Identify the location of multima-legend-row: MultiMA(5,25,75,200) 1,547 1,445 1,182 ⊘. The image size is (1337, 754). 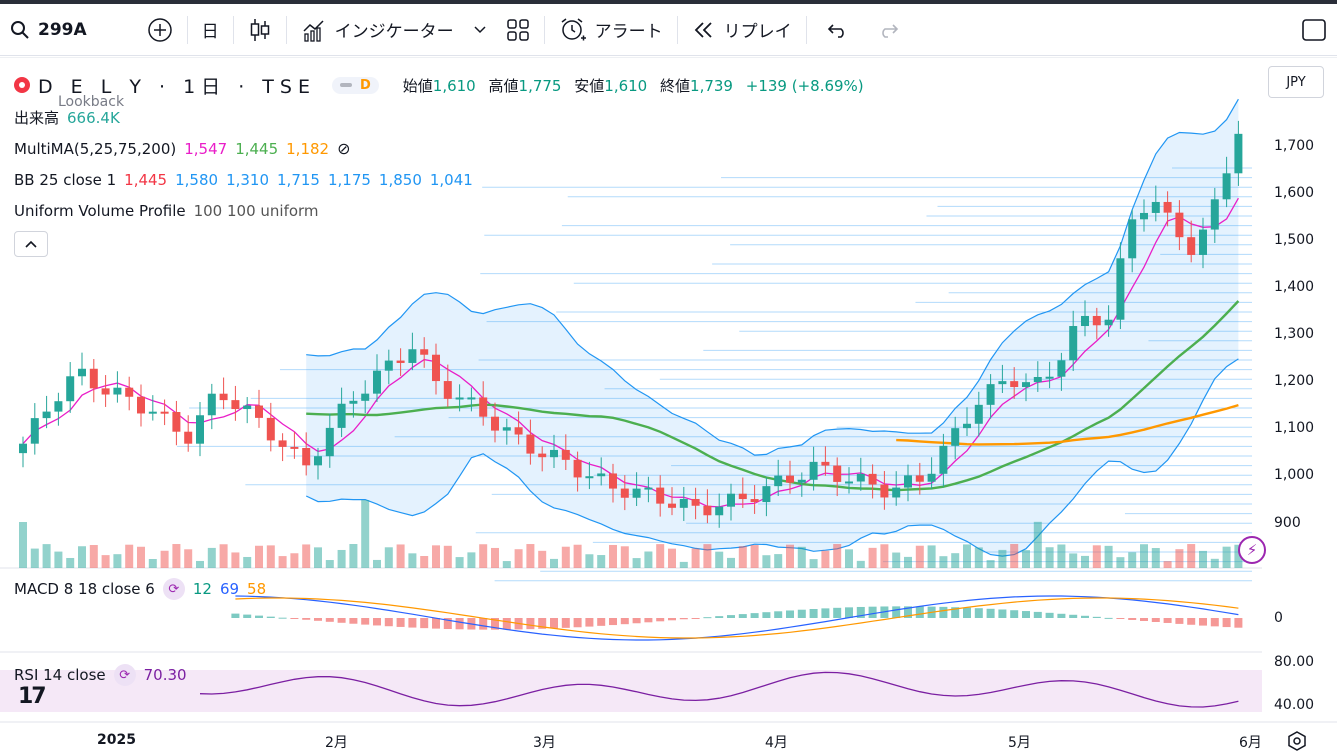
(182, 148).